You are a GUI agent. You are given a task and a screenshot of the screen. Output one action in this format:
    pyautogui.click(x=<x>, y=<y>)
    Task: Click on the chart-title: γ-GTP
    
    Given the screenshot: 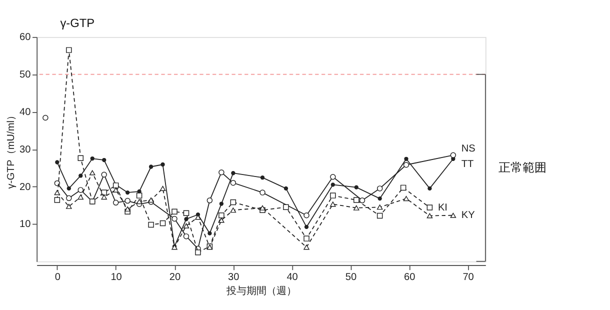 What is the action you would take?
    pyautogui.click(x=77, y=23)
    